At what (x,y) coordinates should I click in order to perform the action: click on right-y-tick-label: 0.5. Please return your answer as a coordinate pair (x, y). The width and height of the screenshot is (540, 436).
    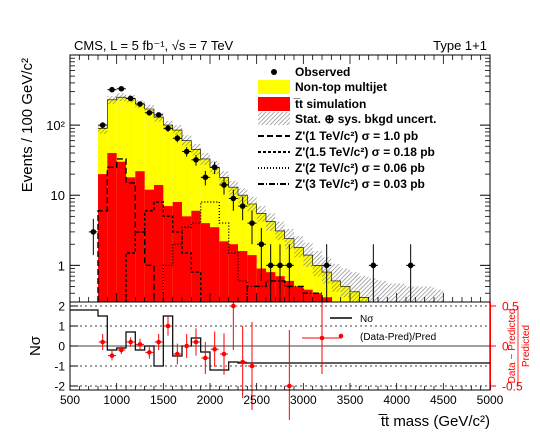
    Looking at the image, I should click on (510, 307).